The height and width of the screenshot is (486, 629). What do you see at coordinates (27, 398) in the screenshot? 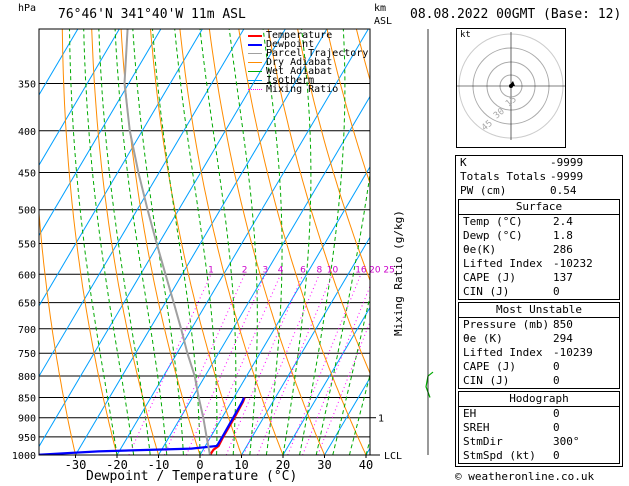
I see `pressure-tick-label: 850` at bounding box center [27, 398].